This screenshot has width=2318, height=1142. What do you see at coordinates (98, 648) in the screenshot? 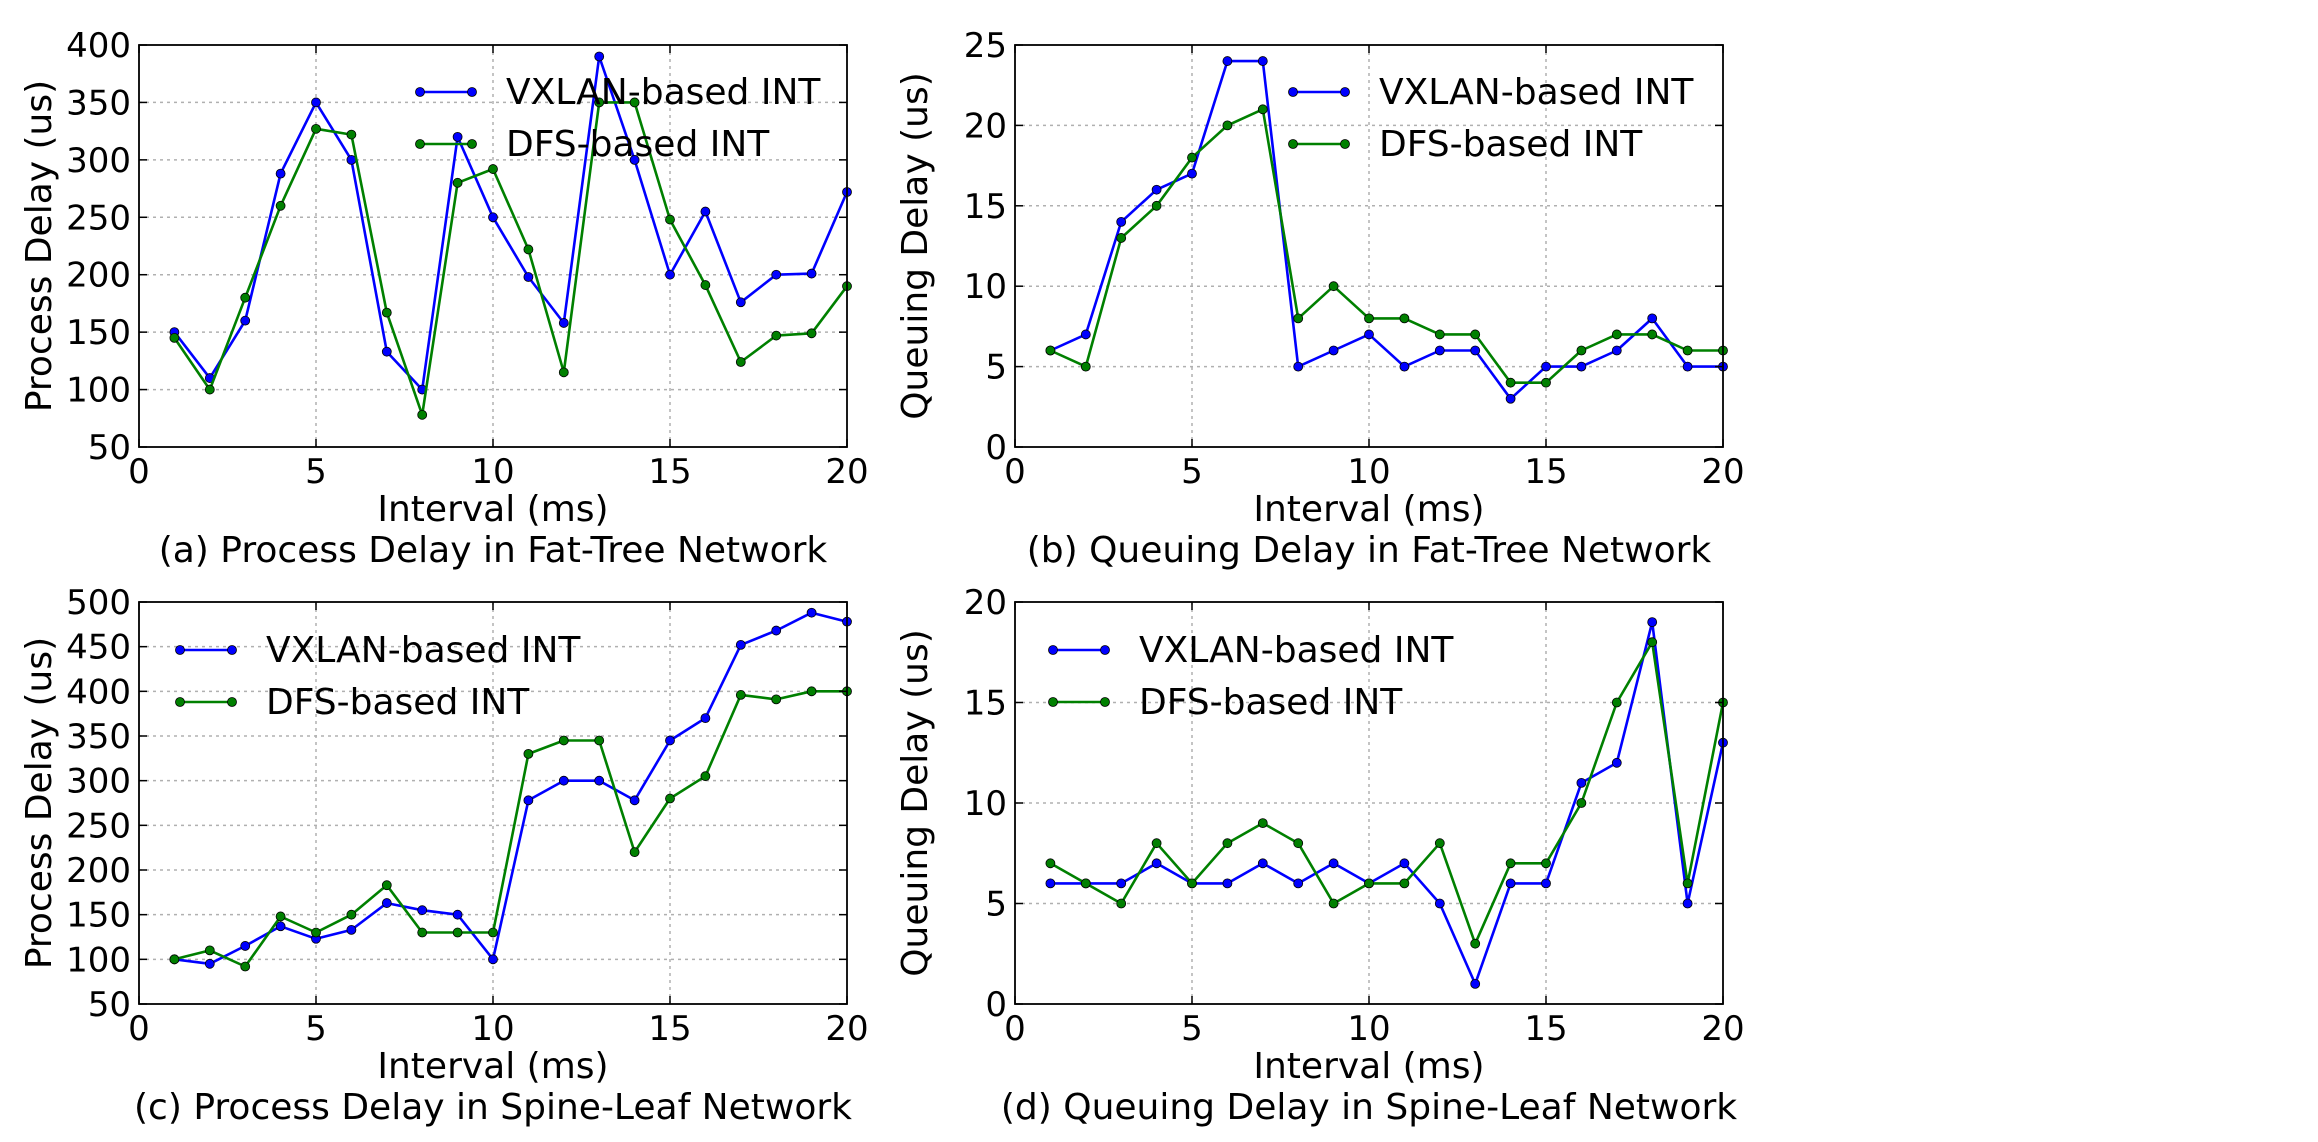
I see `y-tick-label: 450` at bounding box center [98, 648].